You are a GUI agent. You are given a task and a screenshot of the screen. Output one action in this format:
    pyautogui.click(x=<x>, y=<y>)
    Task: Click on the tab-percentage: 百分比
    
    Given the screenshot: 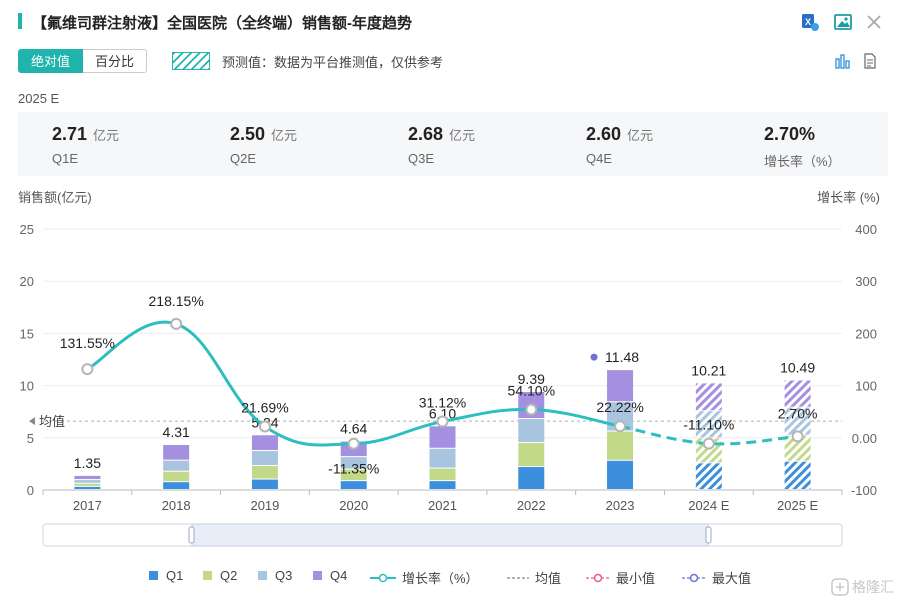 What is the action you would take?
    pyautogui.click(x=115, y=61)
    